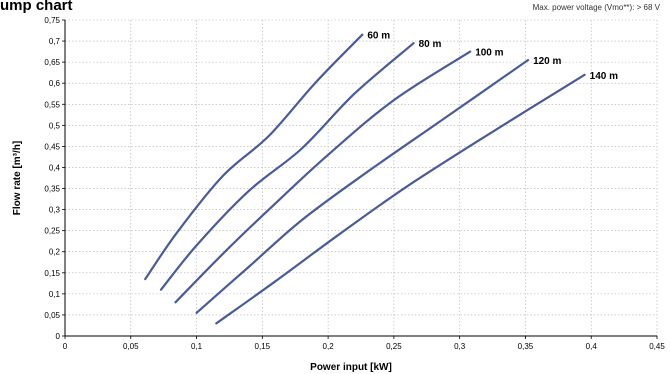 The image size is (670, 374). What do you see at coordinates (55, 83) in the screenshot?
I see `y-tick-label: 0,6` at bounding box center [55, 83].